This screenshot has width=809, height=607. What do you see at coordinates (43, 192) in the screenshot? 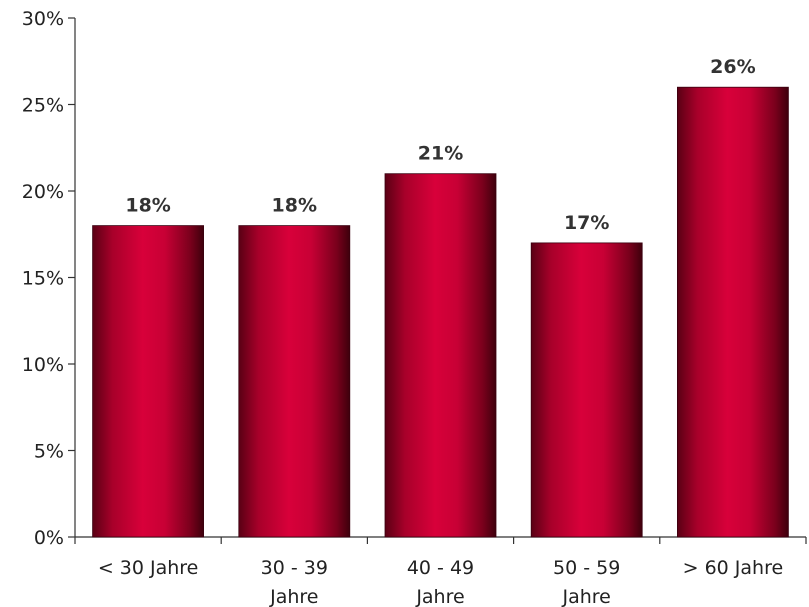
I see `y-tick-label: 20%` at bounding box center [43, 192].